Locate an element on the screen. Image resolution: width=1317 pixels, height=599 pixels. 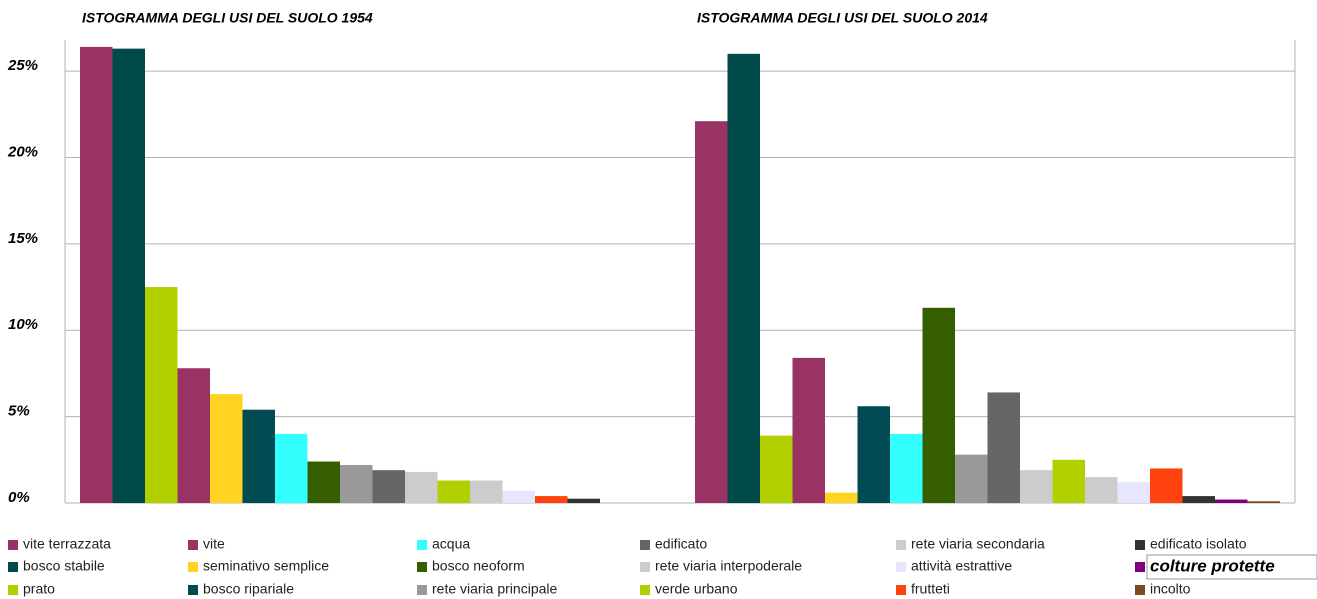
legend-label: verde urbano is located at coordinates (696, 589).